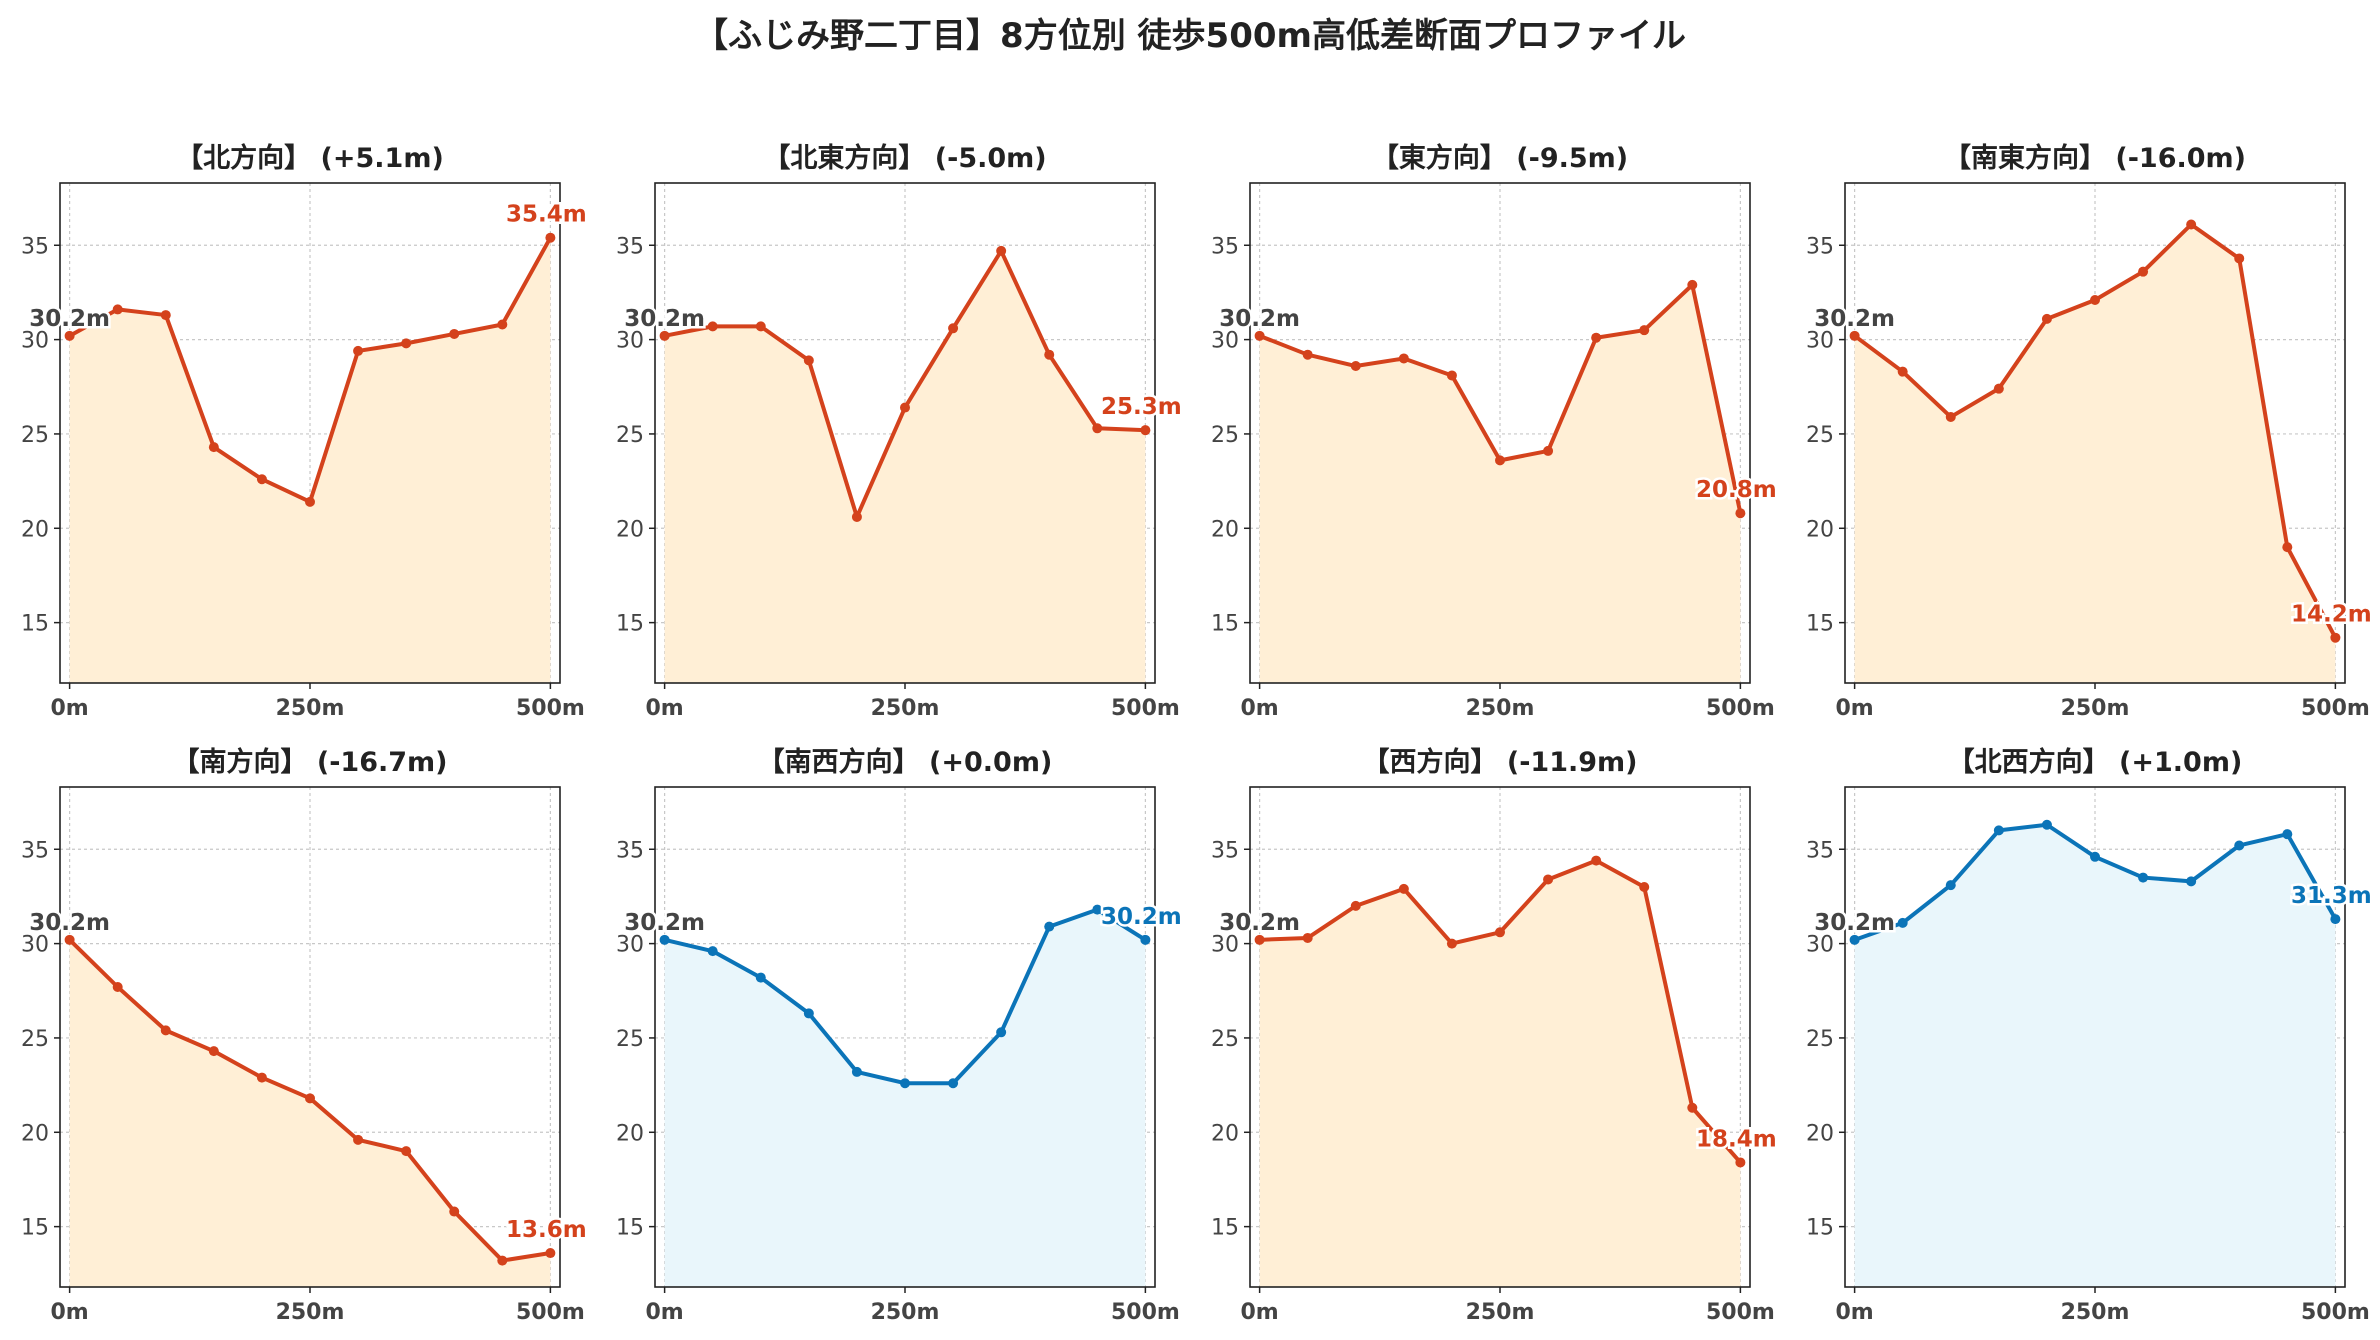  What do you see at coordinates (1499, 762) in the screenshot?
I see `subplot-title: 【西方向】 (-11.9m)` at bounding box center [1499, 762].